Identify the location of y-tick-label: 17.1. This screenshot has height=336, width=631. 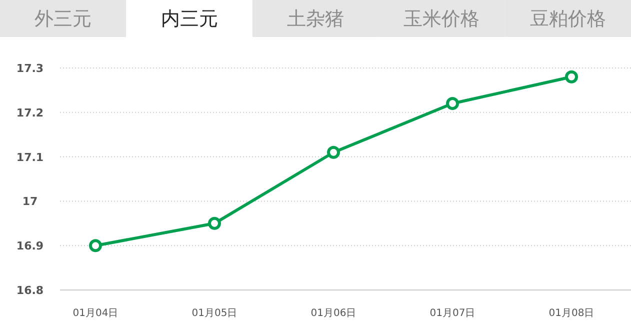
(30, 157).